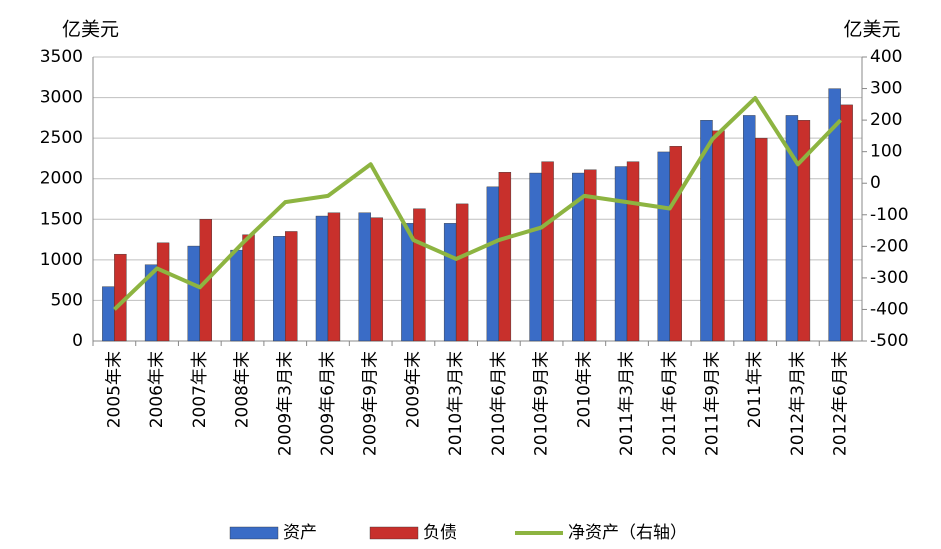 The width and height of the screenshot is (941, 549). I want to click on legend-label: 负债, so click(440, 533).